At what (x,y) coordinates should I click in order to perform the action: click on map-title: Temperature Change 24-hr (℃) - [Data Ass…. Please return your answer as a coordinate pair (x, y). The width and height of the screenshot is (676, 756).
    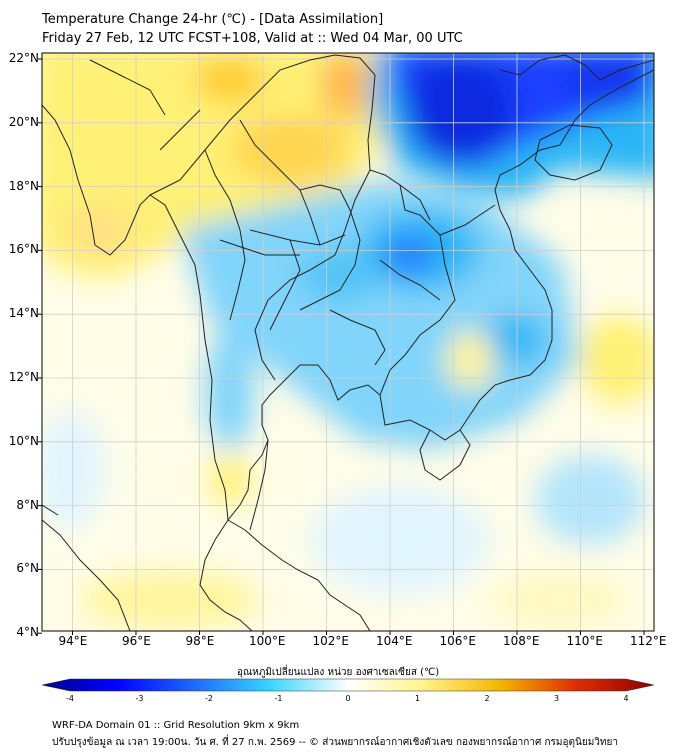
    Looking at the image, I should click on (213, 19).